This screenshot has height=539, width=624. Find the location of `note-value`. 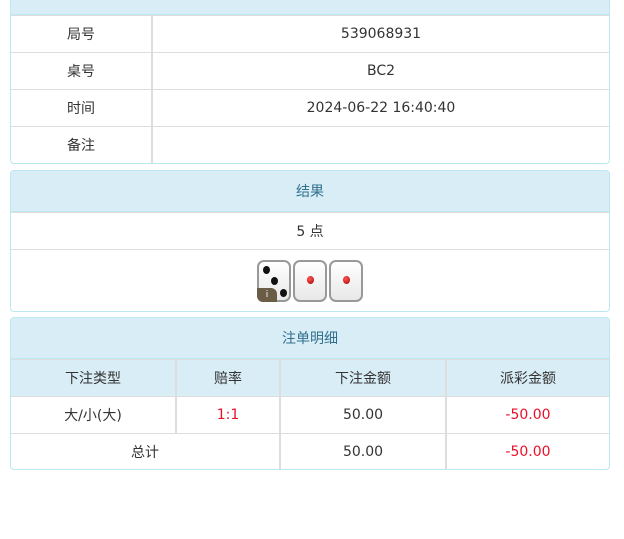

note-value is located at coordinates (380, 145).